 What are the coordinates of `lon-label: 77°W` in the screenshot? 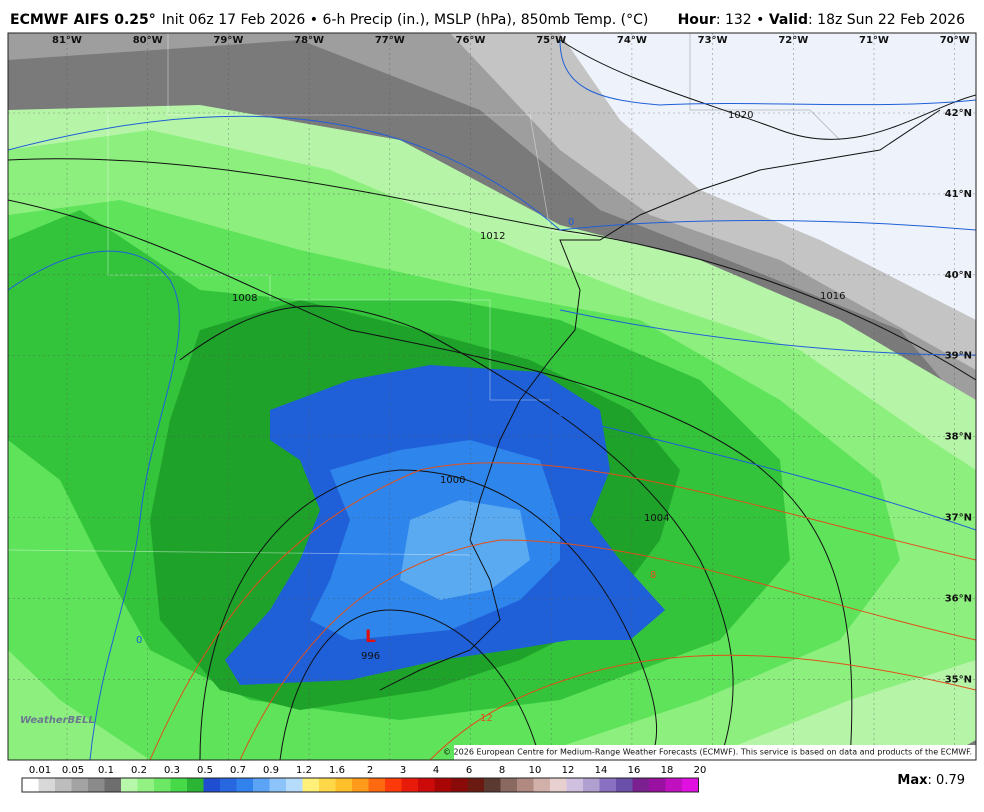 It's located at (390, 40).